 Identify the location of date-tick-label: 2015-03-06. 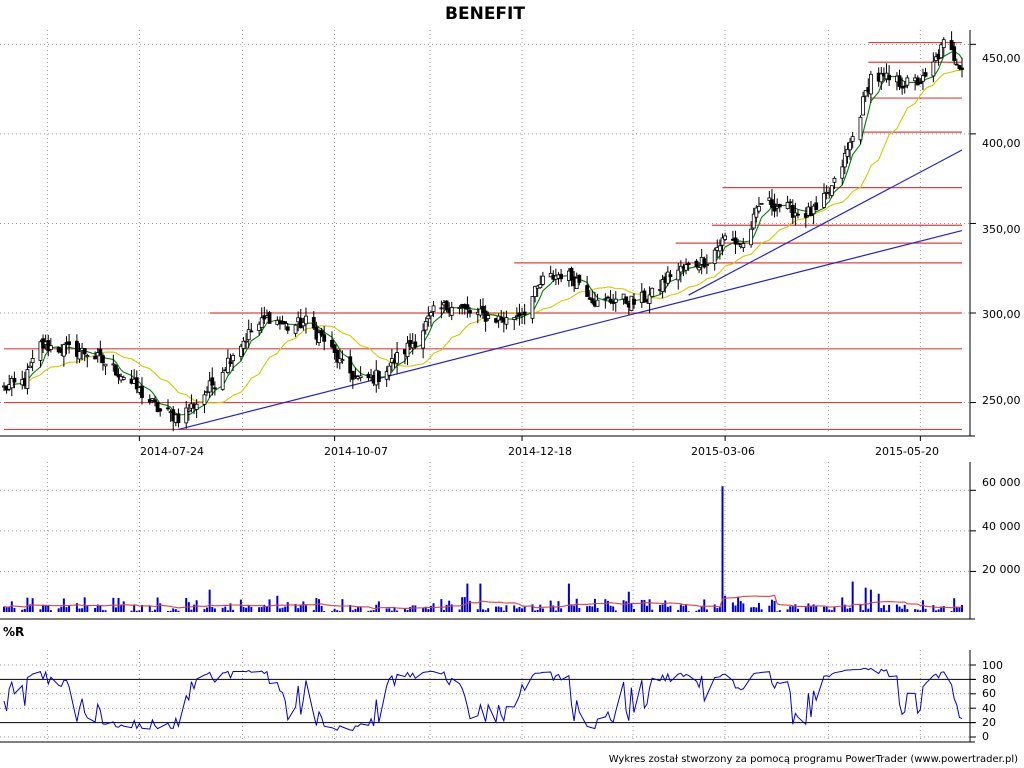
(723, 451).